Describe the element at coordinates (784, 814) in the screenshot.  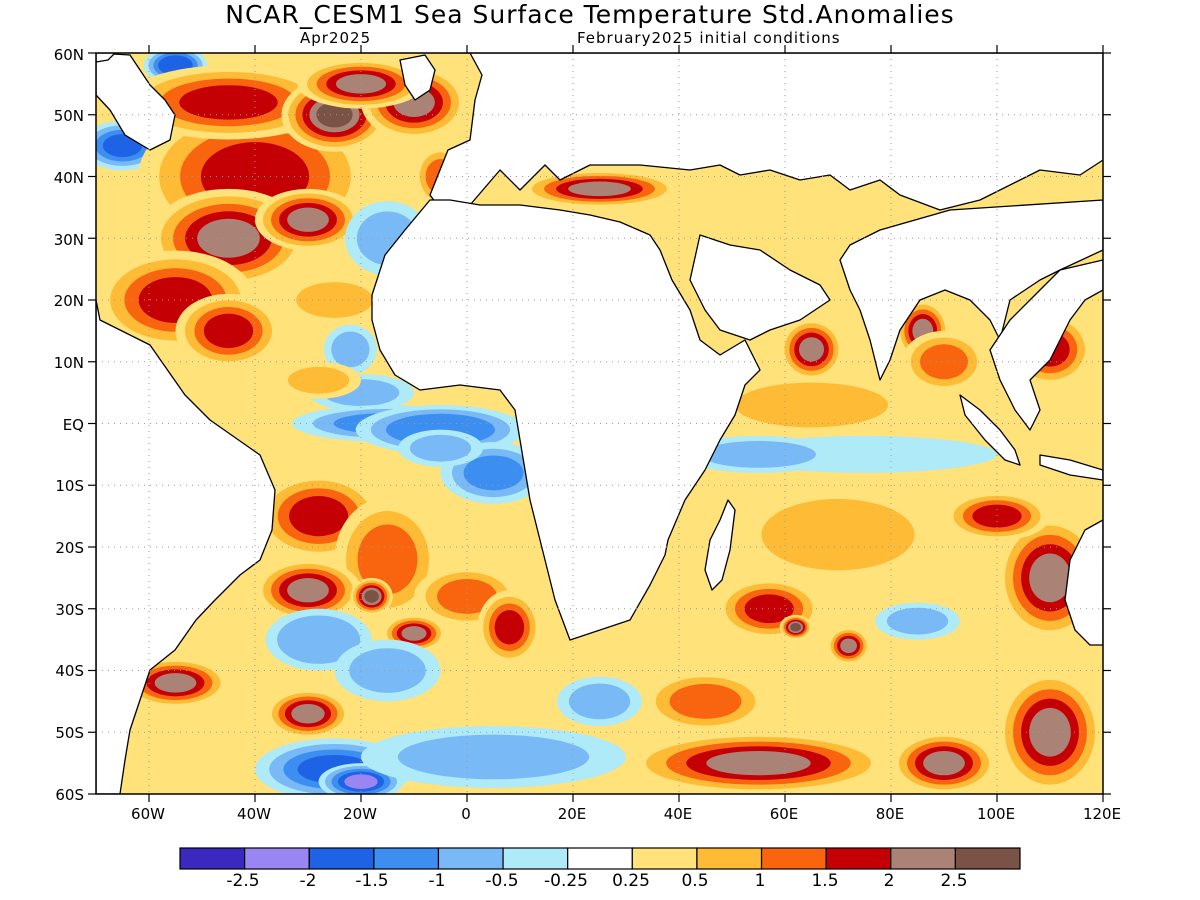
I see `lon-label: 60E` at that location.